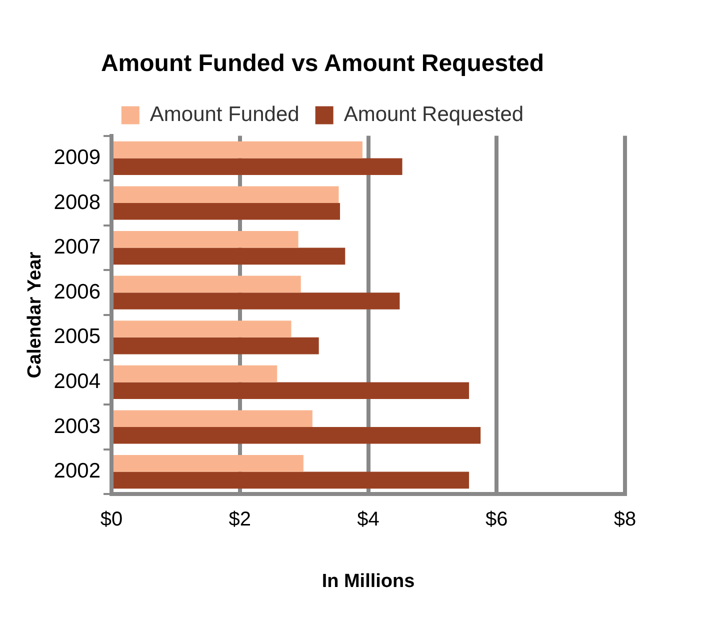 The image size is (715, 617). I want to click on y-tick-label: 2003, so click(77, 426).